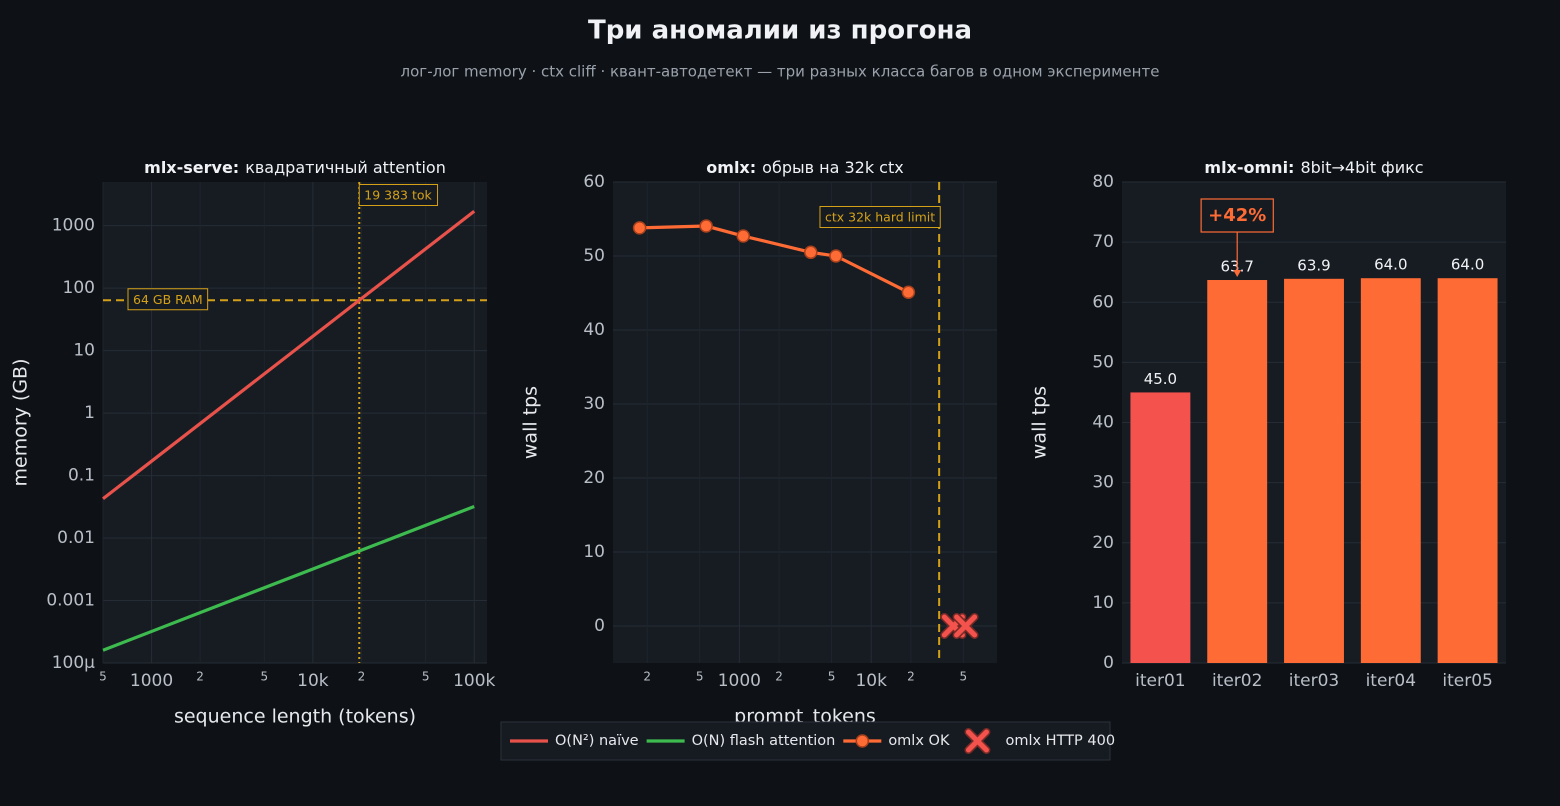  What do you see at coordinates (474, 681) in the screenshot?
I see `x-tick-label: 100k` at bounding box center [474, 681].